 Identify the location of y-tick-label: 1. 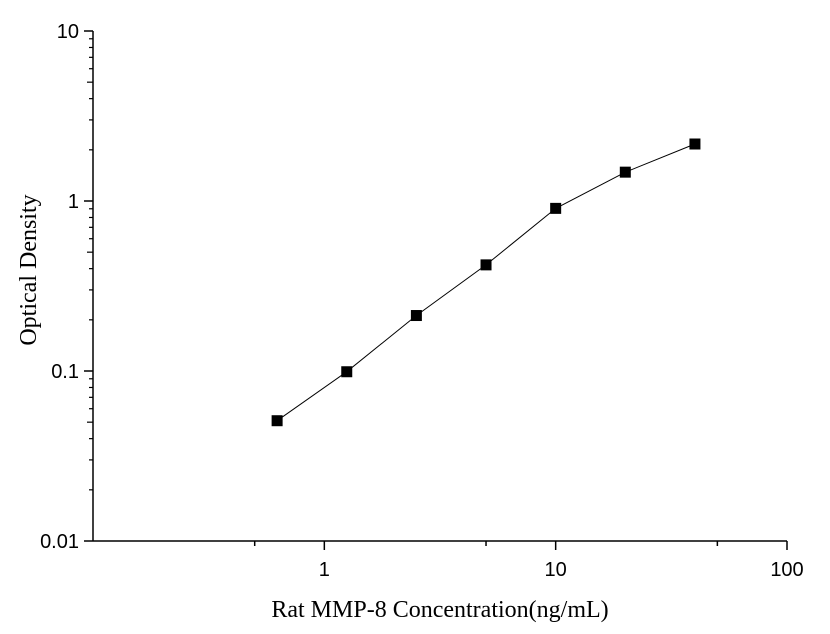
(73, 202).